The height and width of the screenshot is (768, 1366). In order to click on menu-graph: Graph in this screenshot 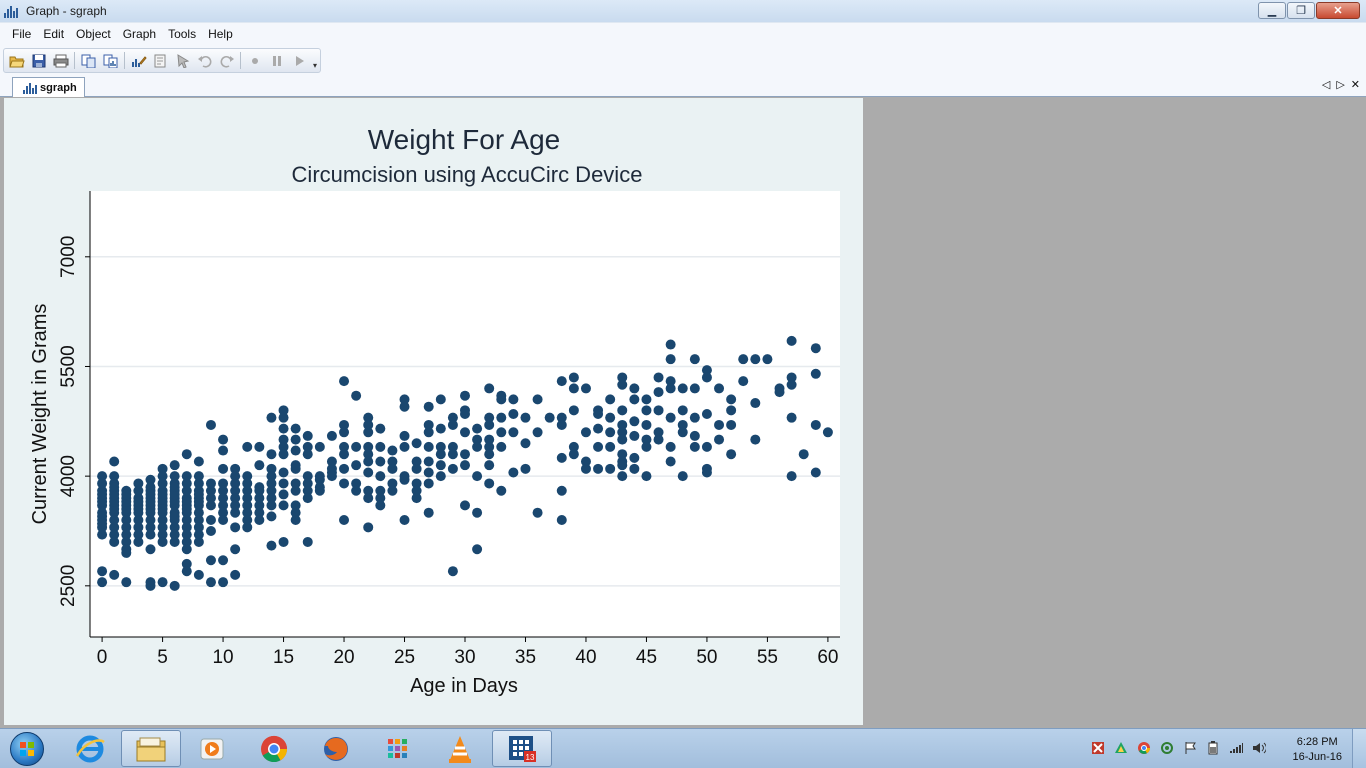, I will do `click(139, 34)`.